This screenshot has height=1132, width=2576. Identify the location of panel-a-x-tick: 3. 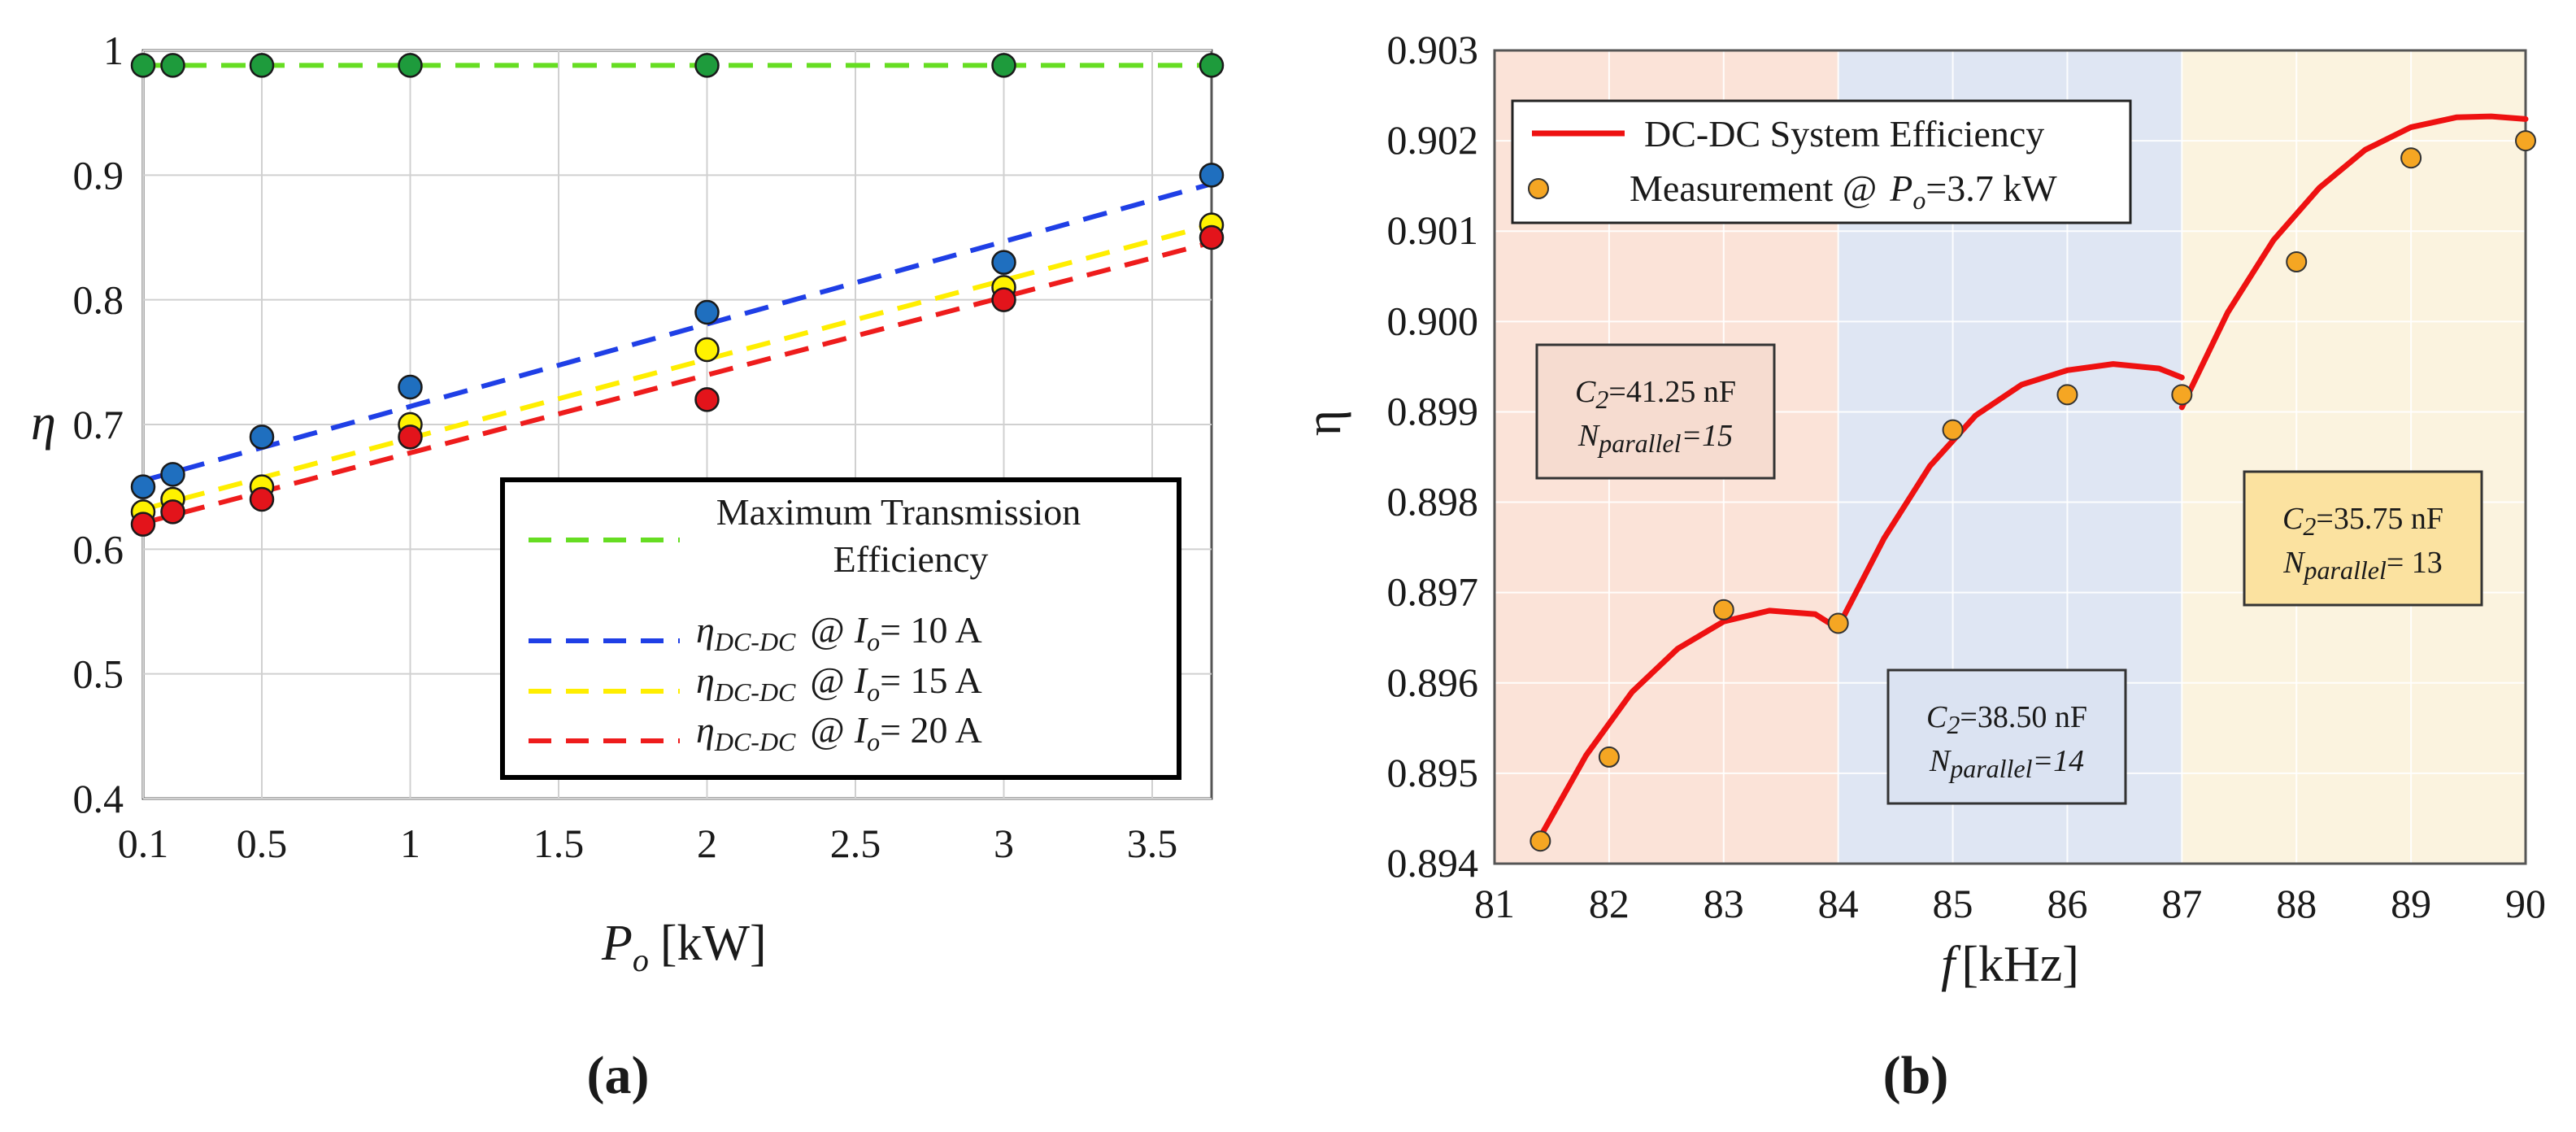
(1004, 843).